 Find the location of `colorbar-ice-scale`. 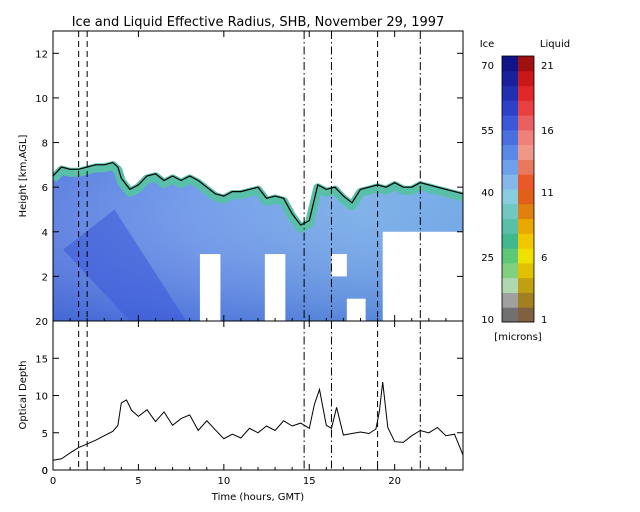

colorbar-ice-scale is located at coordinates (510, 189).